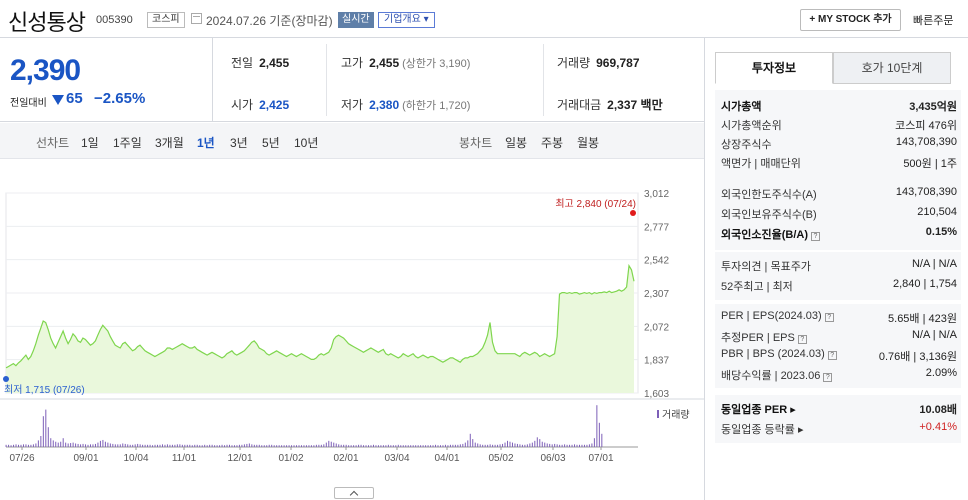  I want to click on info-value: 0.15%, so click(941, 232).